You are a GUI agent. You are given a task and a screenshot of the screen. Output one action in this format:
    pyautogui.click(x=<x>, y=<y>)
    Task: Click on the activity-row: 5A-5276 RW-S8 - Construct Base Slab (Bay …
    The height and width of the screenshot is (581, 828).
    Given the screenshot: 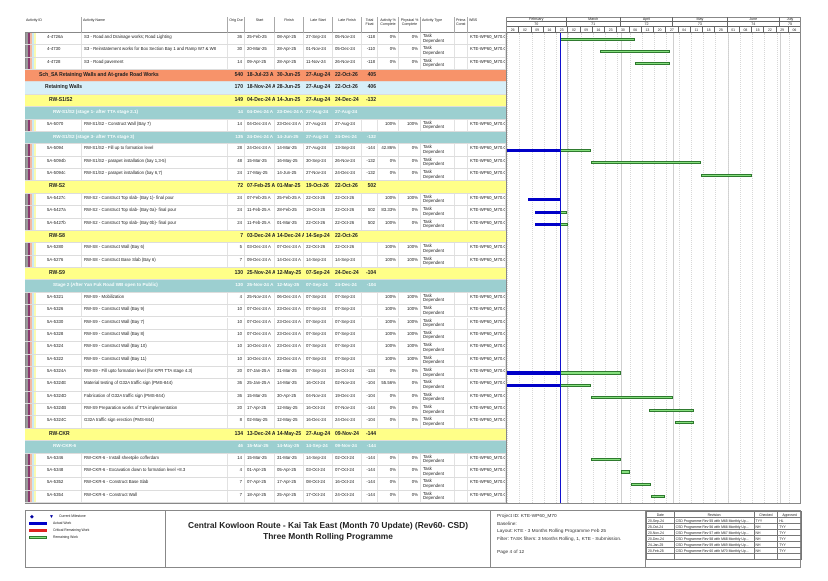 What is the action you would take?
    pyautogui.click(x=265, y=262)
    